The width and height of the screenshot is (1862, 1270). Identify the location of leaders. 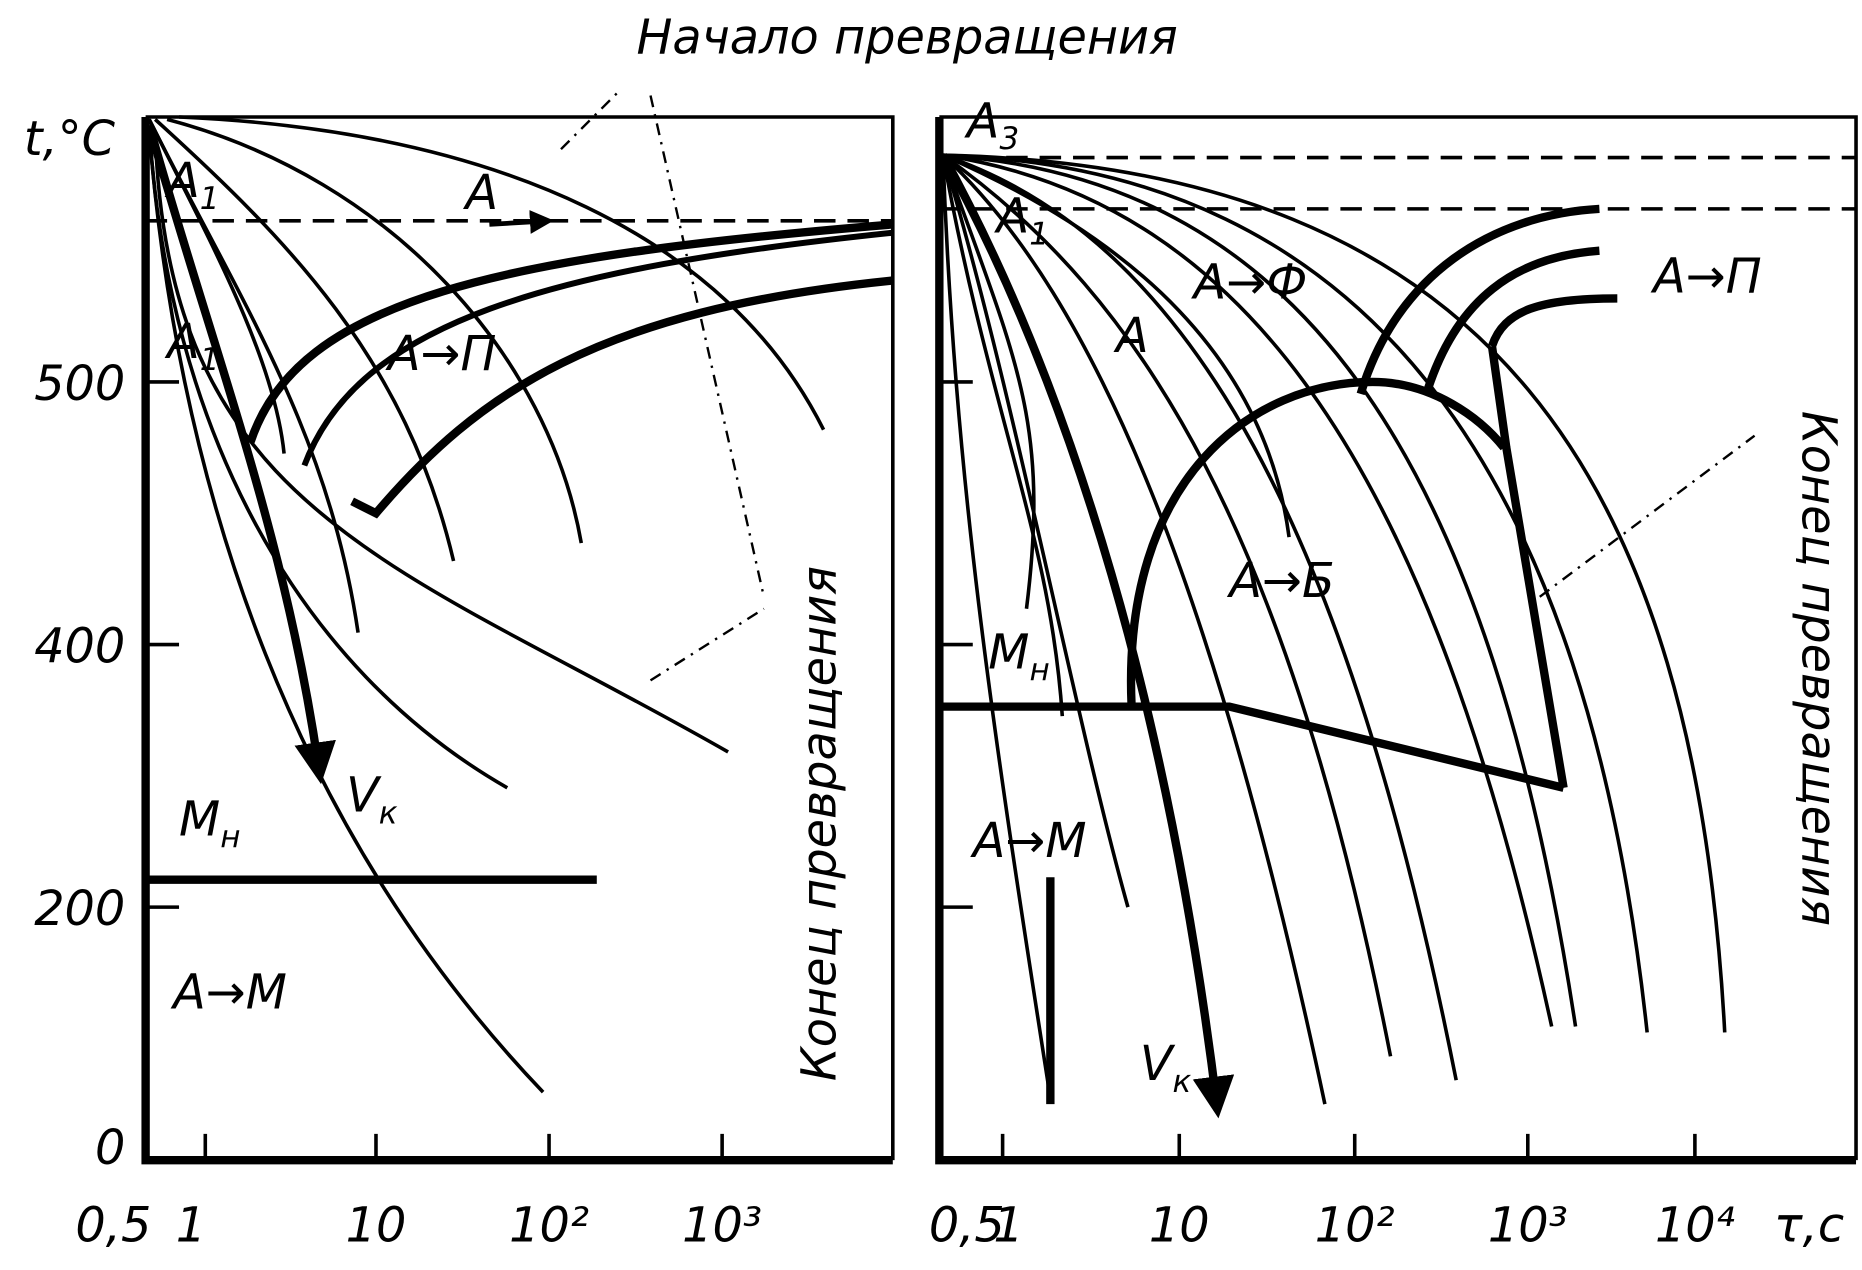
(663, 385).